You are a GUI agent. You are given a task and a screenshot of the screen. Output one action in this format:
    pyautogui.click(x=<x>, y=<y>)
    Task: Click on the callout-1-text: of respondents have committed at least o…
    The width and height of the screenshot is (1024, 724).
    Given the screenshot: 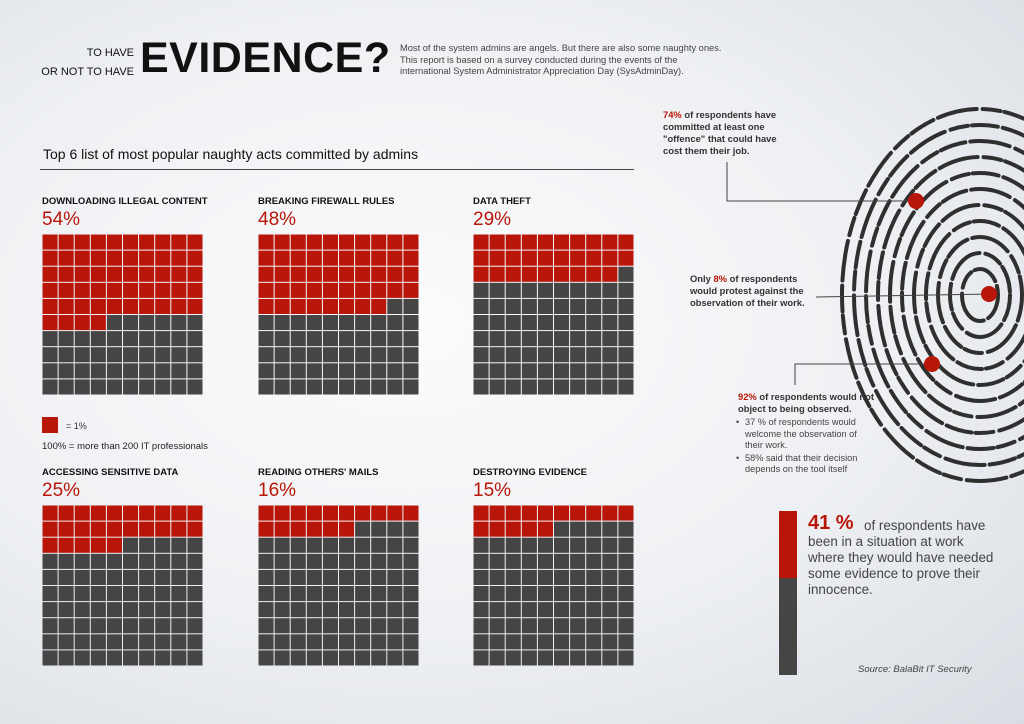 What is the action you would take?
    pyautogui.click(x=720, y=132)
    